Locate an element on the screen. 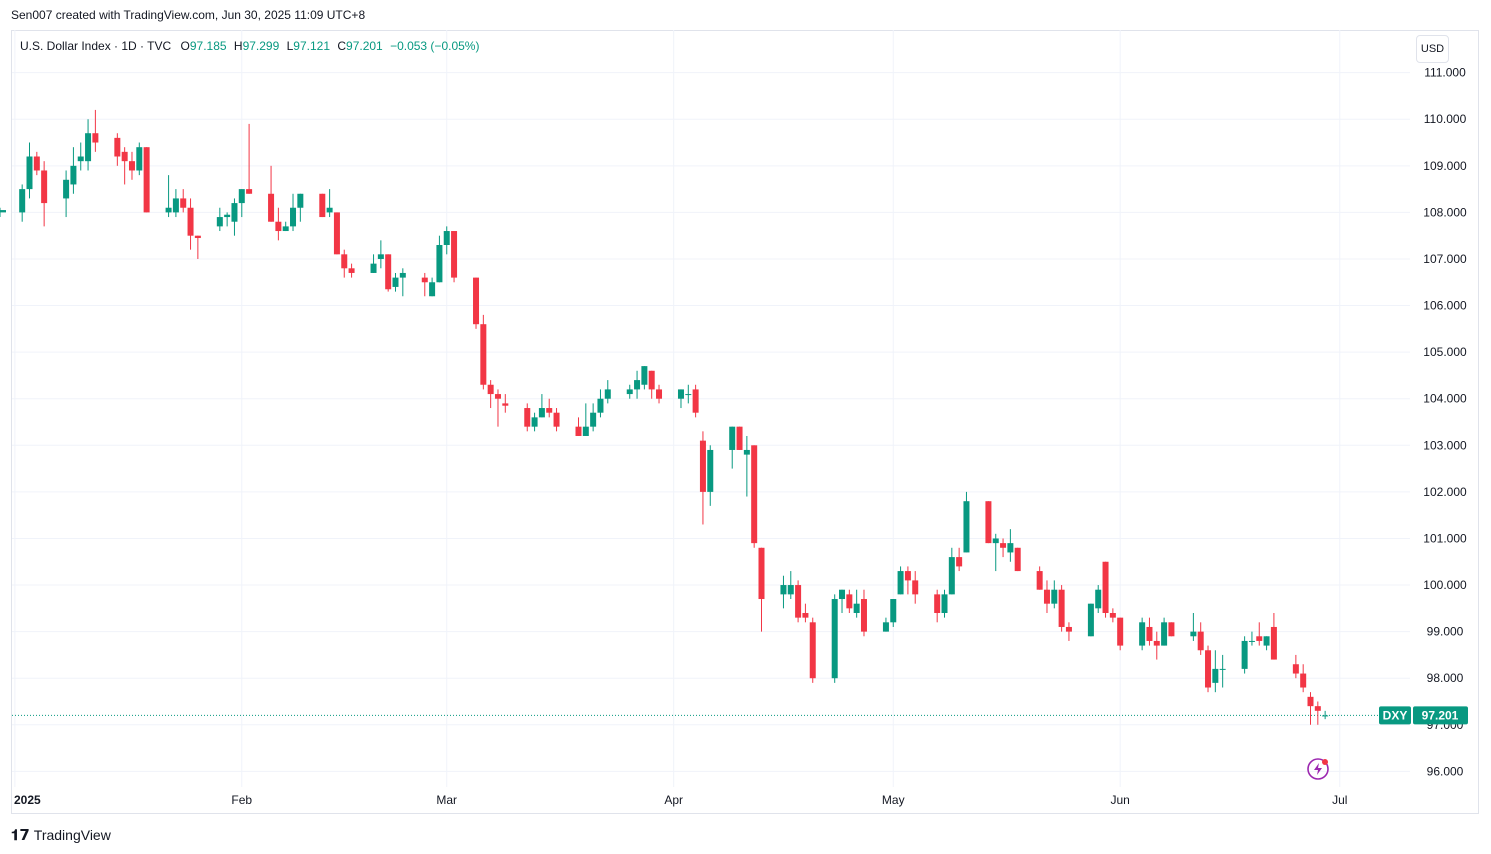 This screenshot has width=1491, height=854. lightning-alert-icon is located at coordinates (1318, 769).